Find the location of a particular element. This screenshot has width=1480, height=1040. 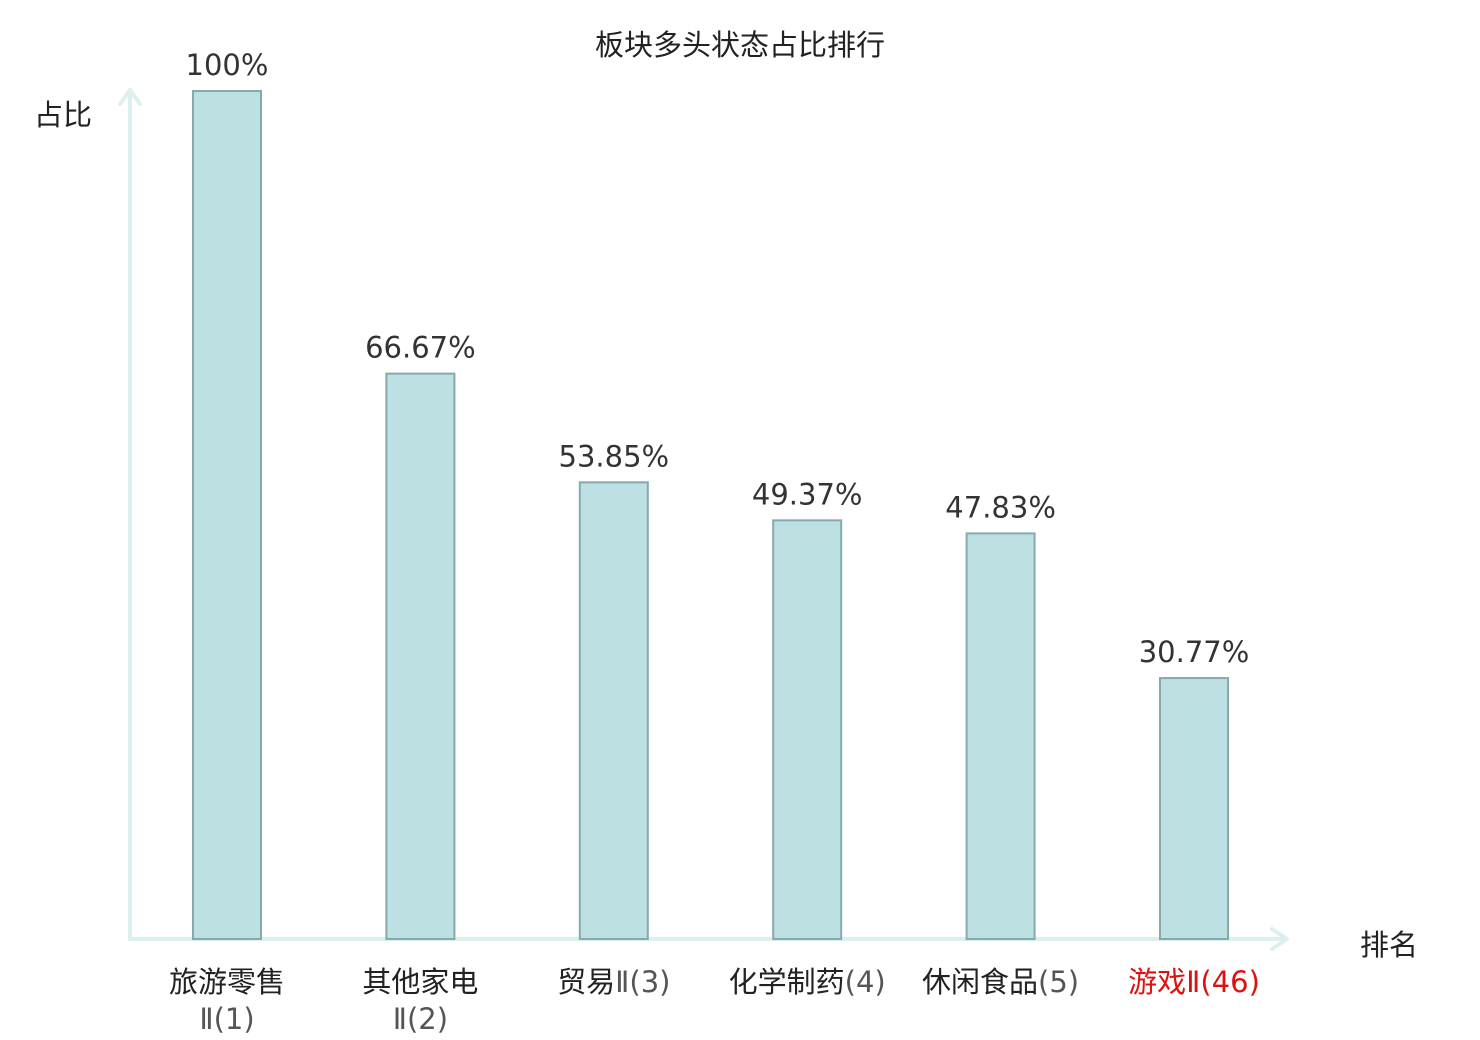

category-rank: (5) is located at coordinates (1059, 982).